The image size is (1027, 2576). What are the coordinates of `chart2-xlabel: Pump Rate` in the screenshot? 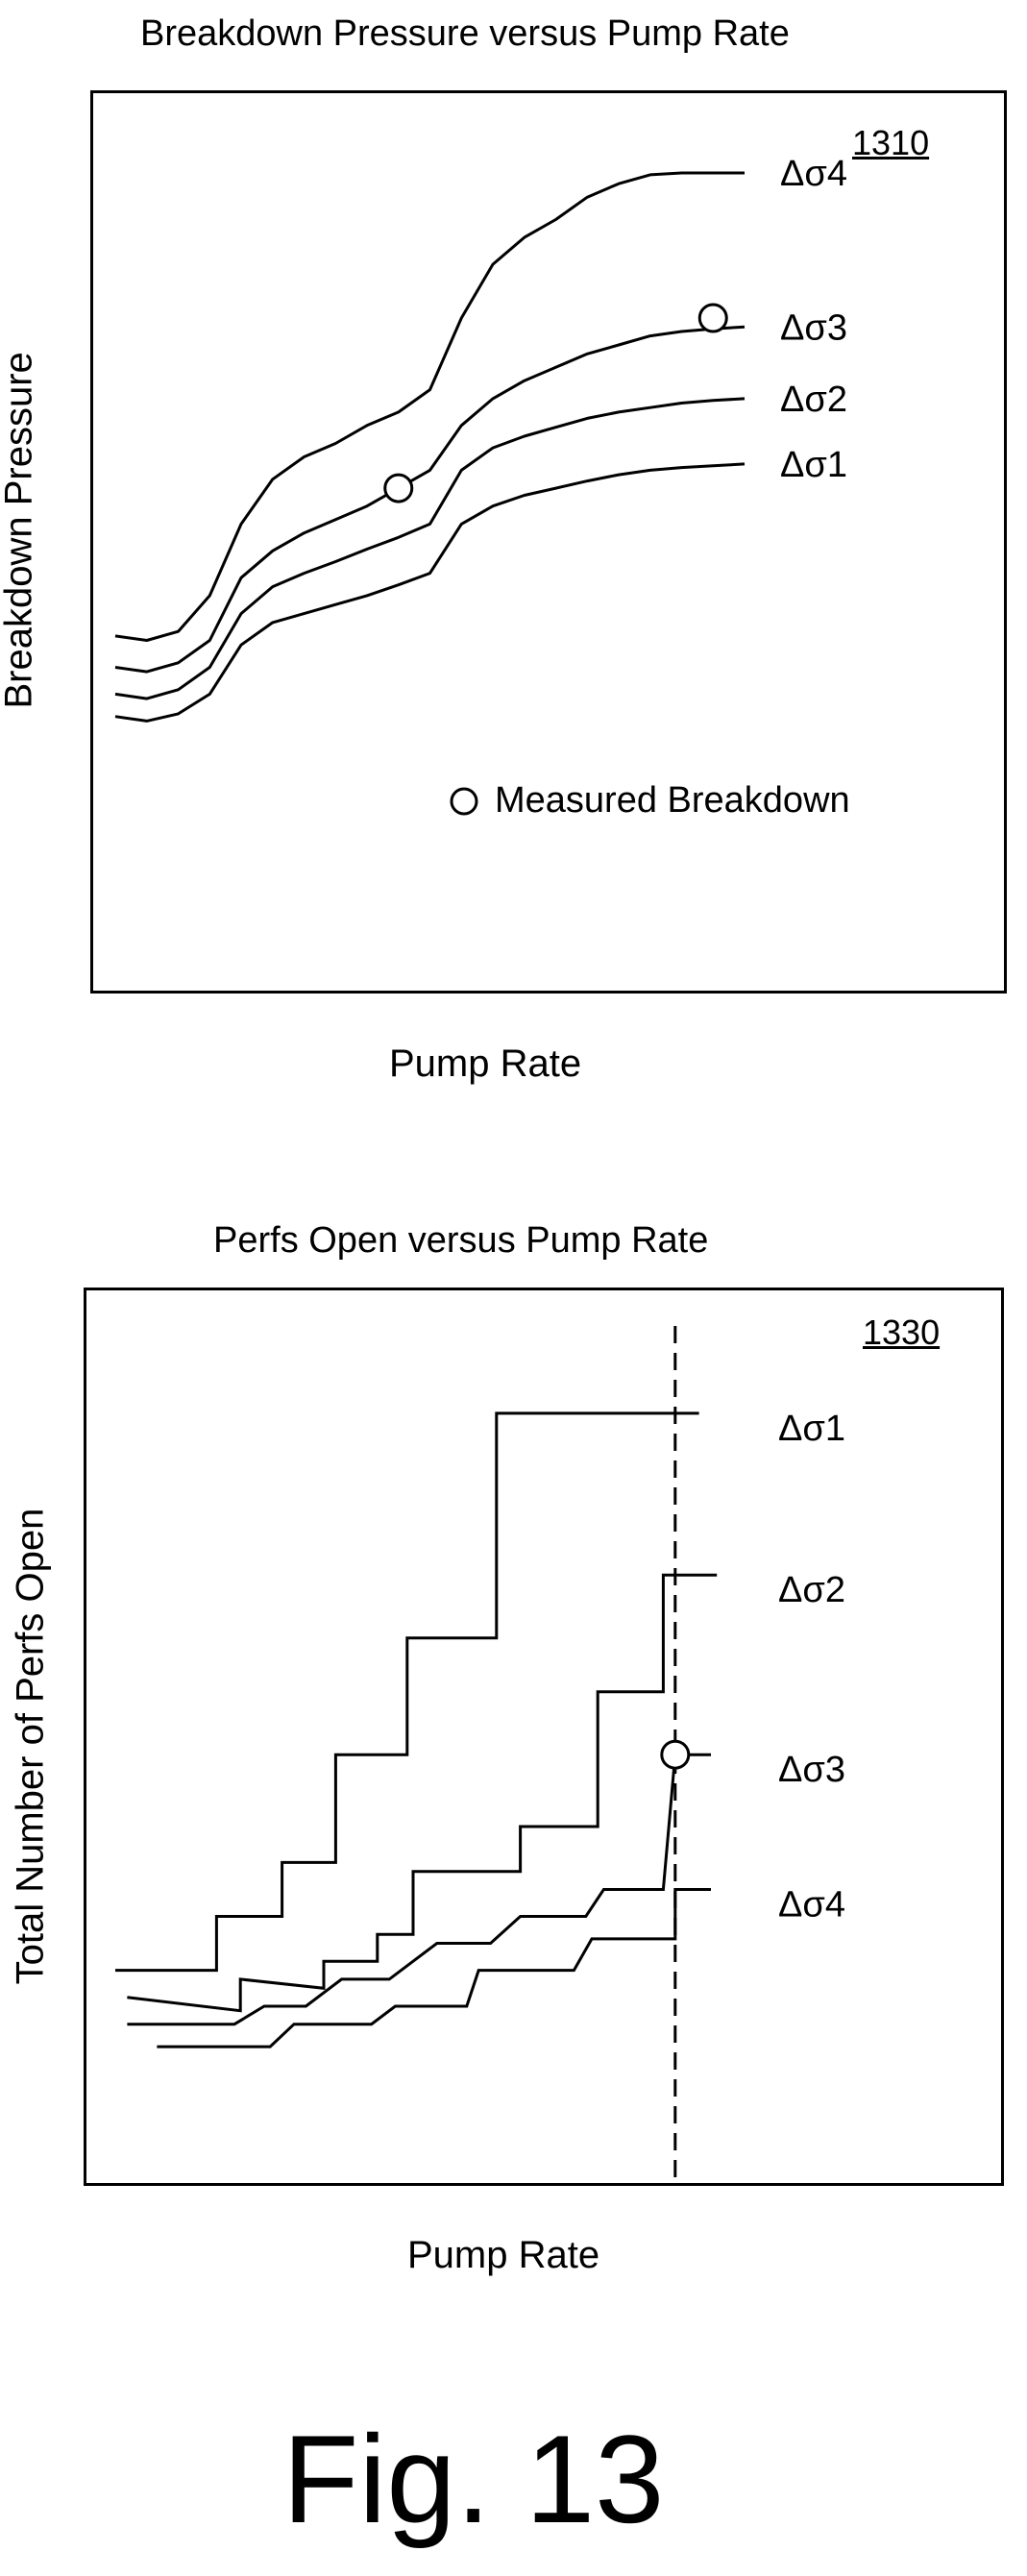 It's located at (504, 2255).